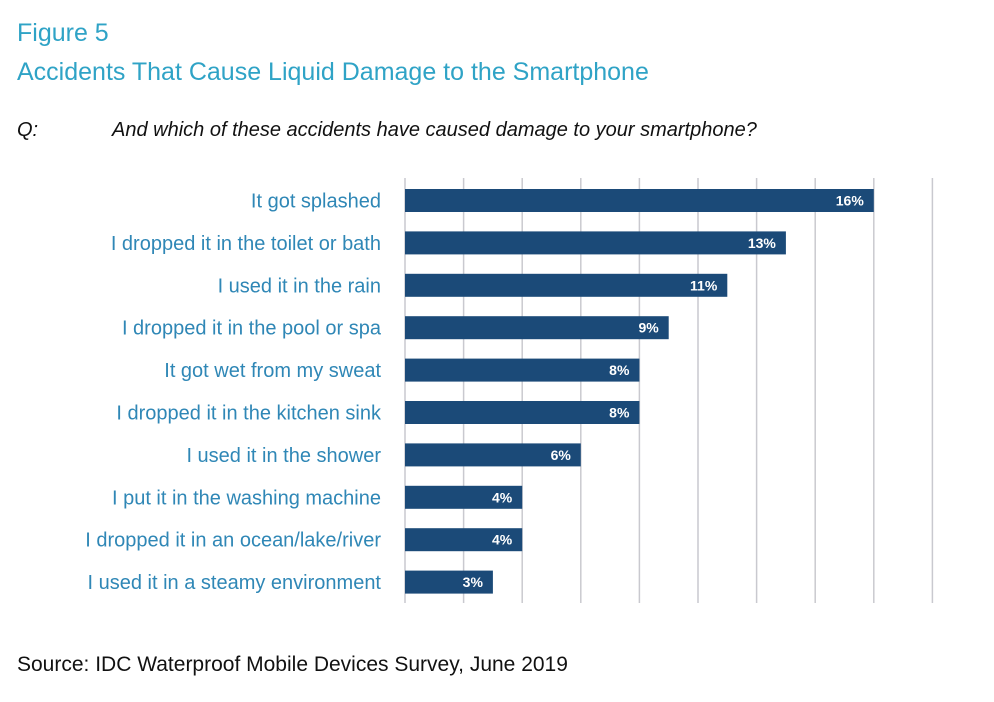  What do you see at coordinates (249, 414) in the screenshot?
I see `category-label: I dropped it in the kitchen sink` at bounding box center [249, 414].